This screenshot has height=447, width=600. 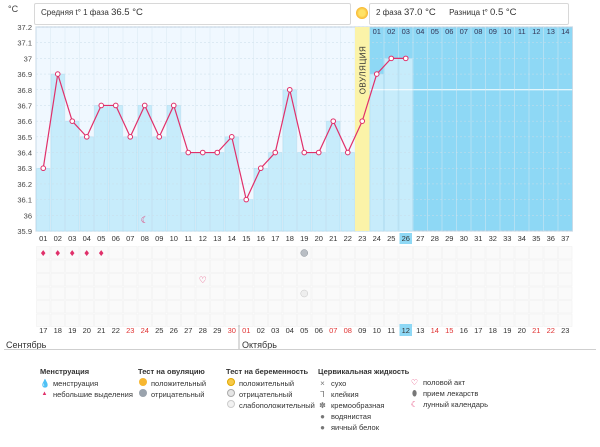 What do you see at coordinates (101, 330) in the screenshot?
I see `calendar-date-label: 21` at bounding box center [101, 330].